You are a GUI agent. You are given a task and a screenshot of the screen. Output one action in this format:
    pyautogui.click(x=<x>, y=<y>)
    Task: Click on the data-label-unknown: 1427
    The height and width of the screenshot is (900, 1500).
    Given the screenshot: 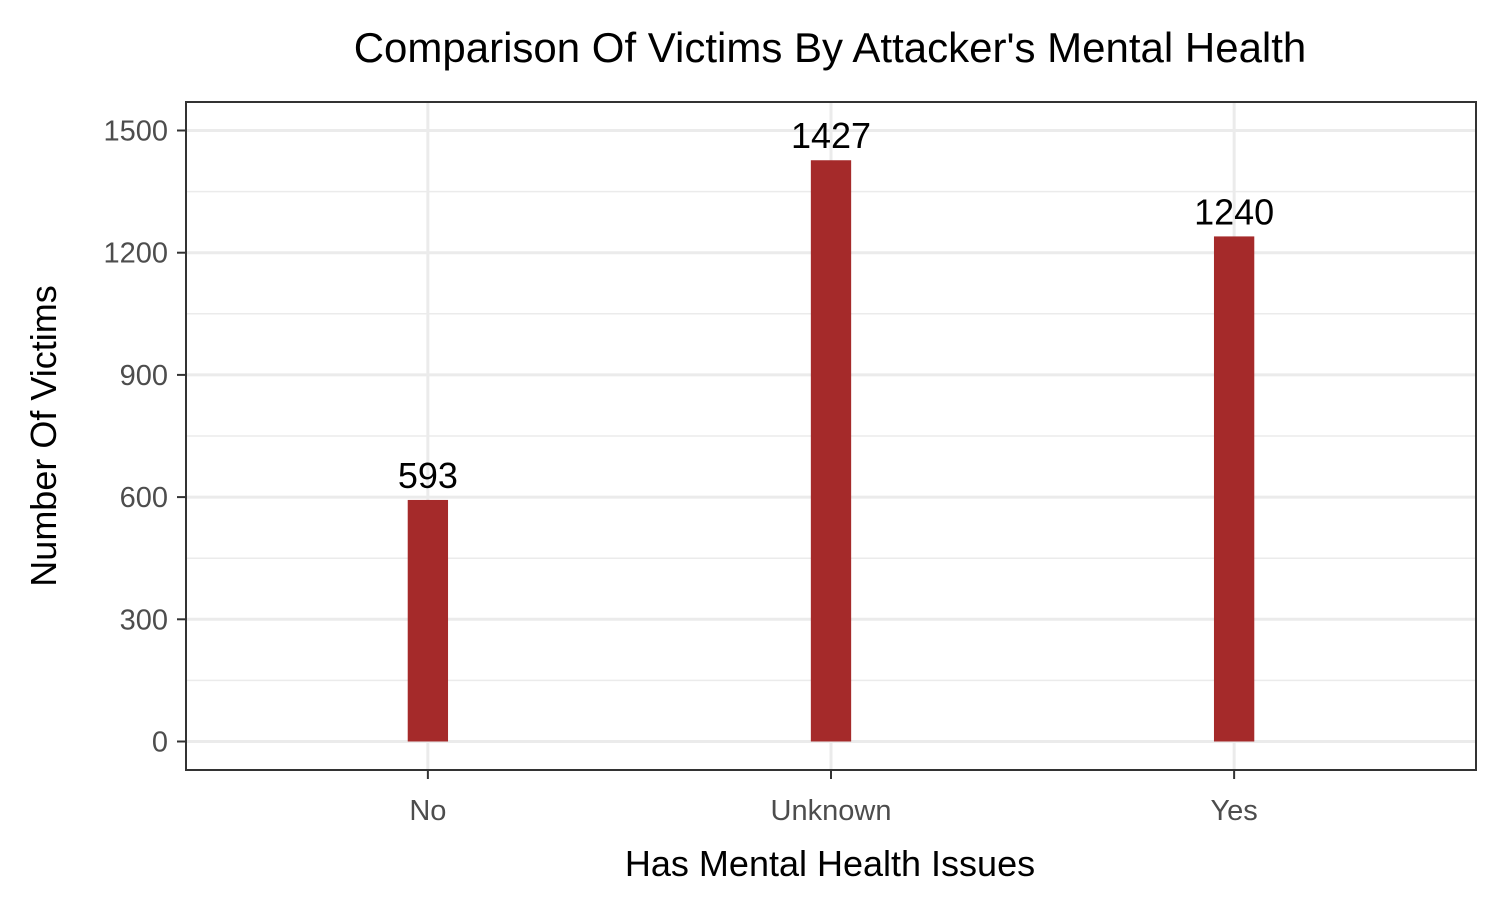 What is the action you would take?
    pyautogui.click(x=831, y=135)
    